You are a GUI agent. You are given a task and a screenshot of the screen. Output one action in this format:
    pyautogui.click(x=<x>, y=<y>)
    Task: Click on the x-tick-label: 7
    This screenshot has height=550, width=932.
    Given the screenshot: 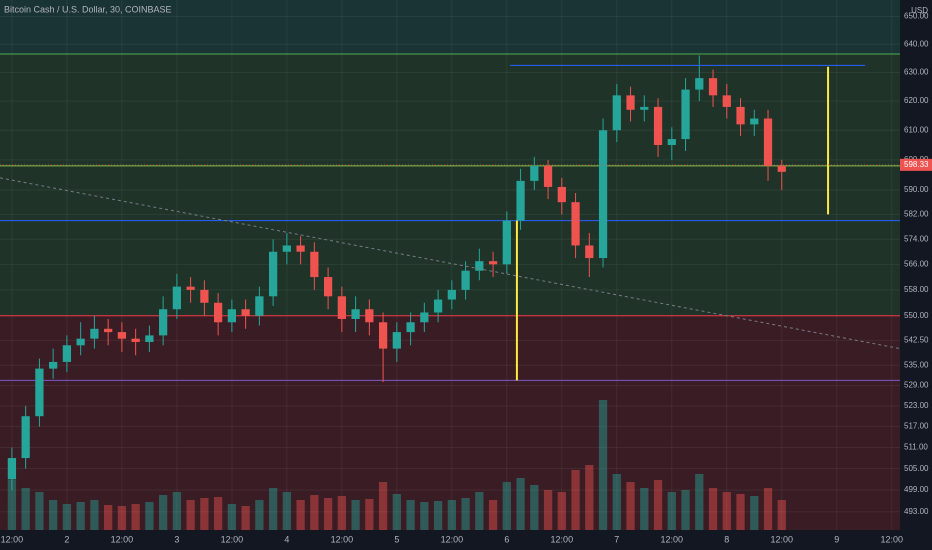 What is the action you would take?
    pyautogui.click(x=616, y=539)
    